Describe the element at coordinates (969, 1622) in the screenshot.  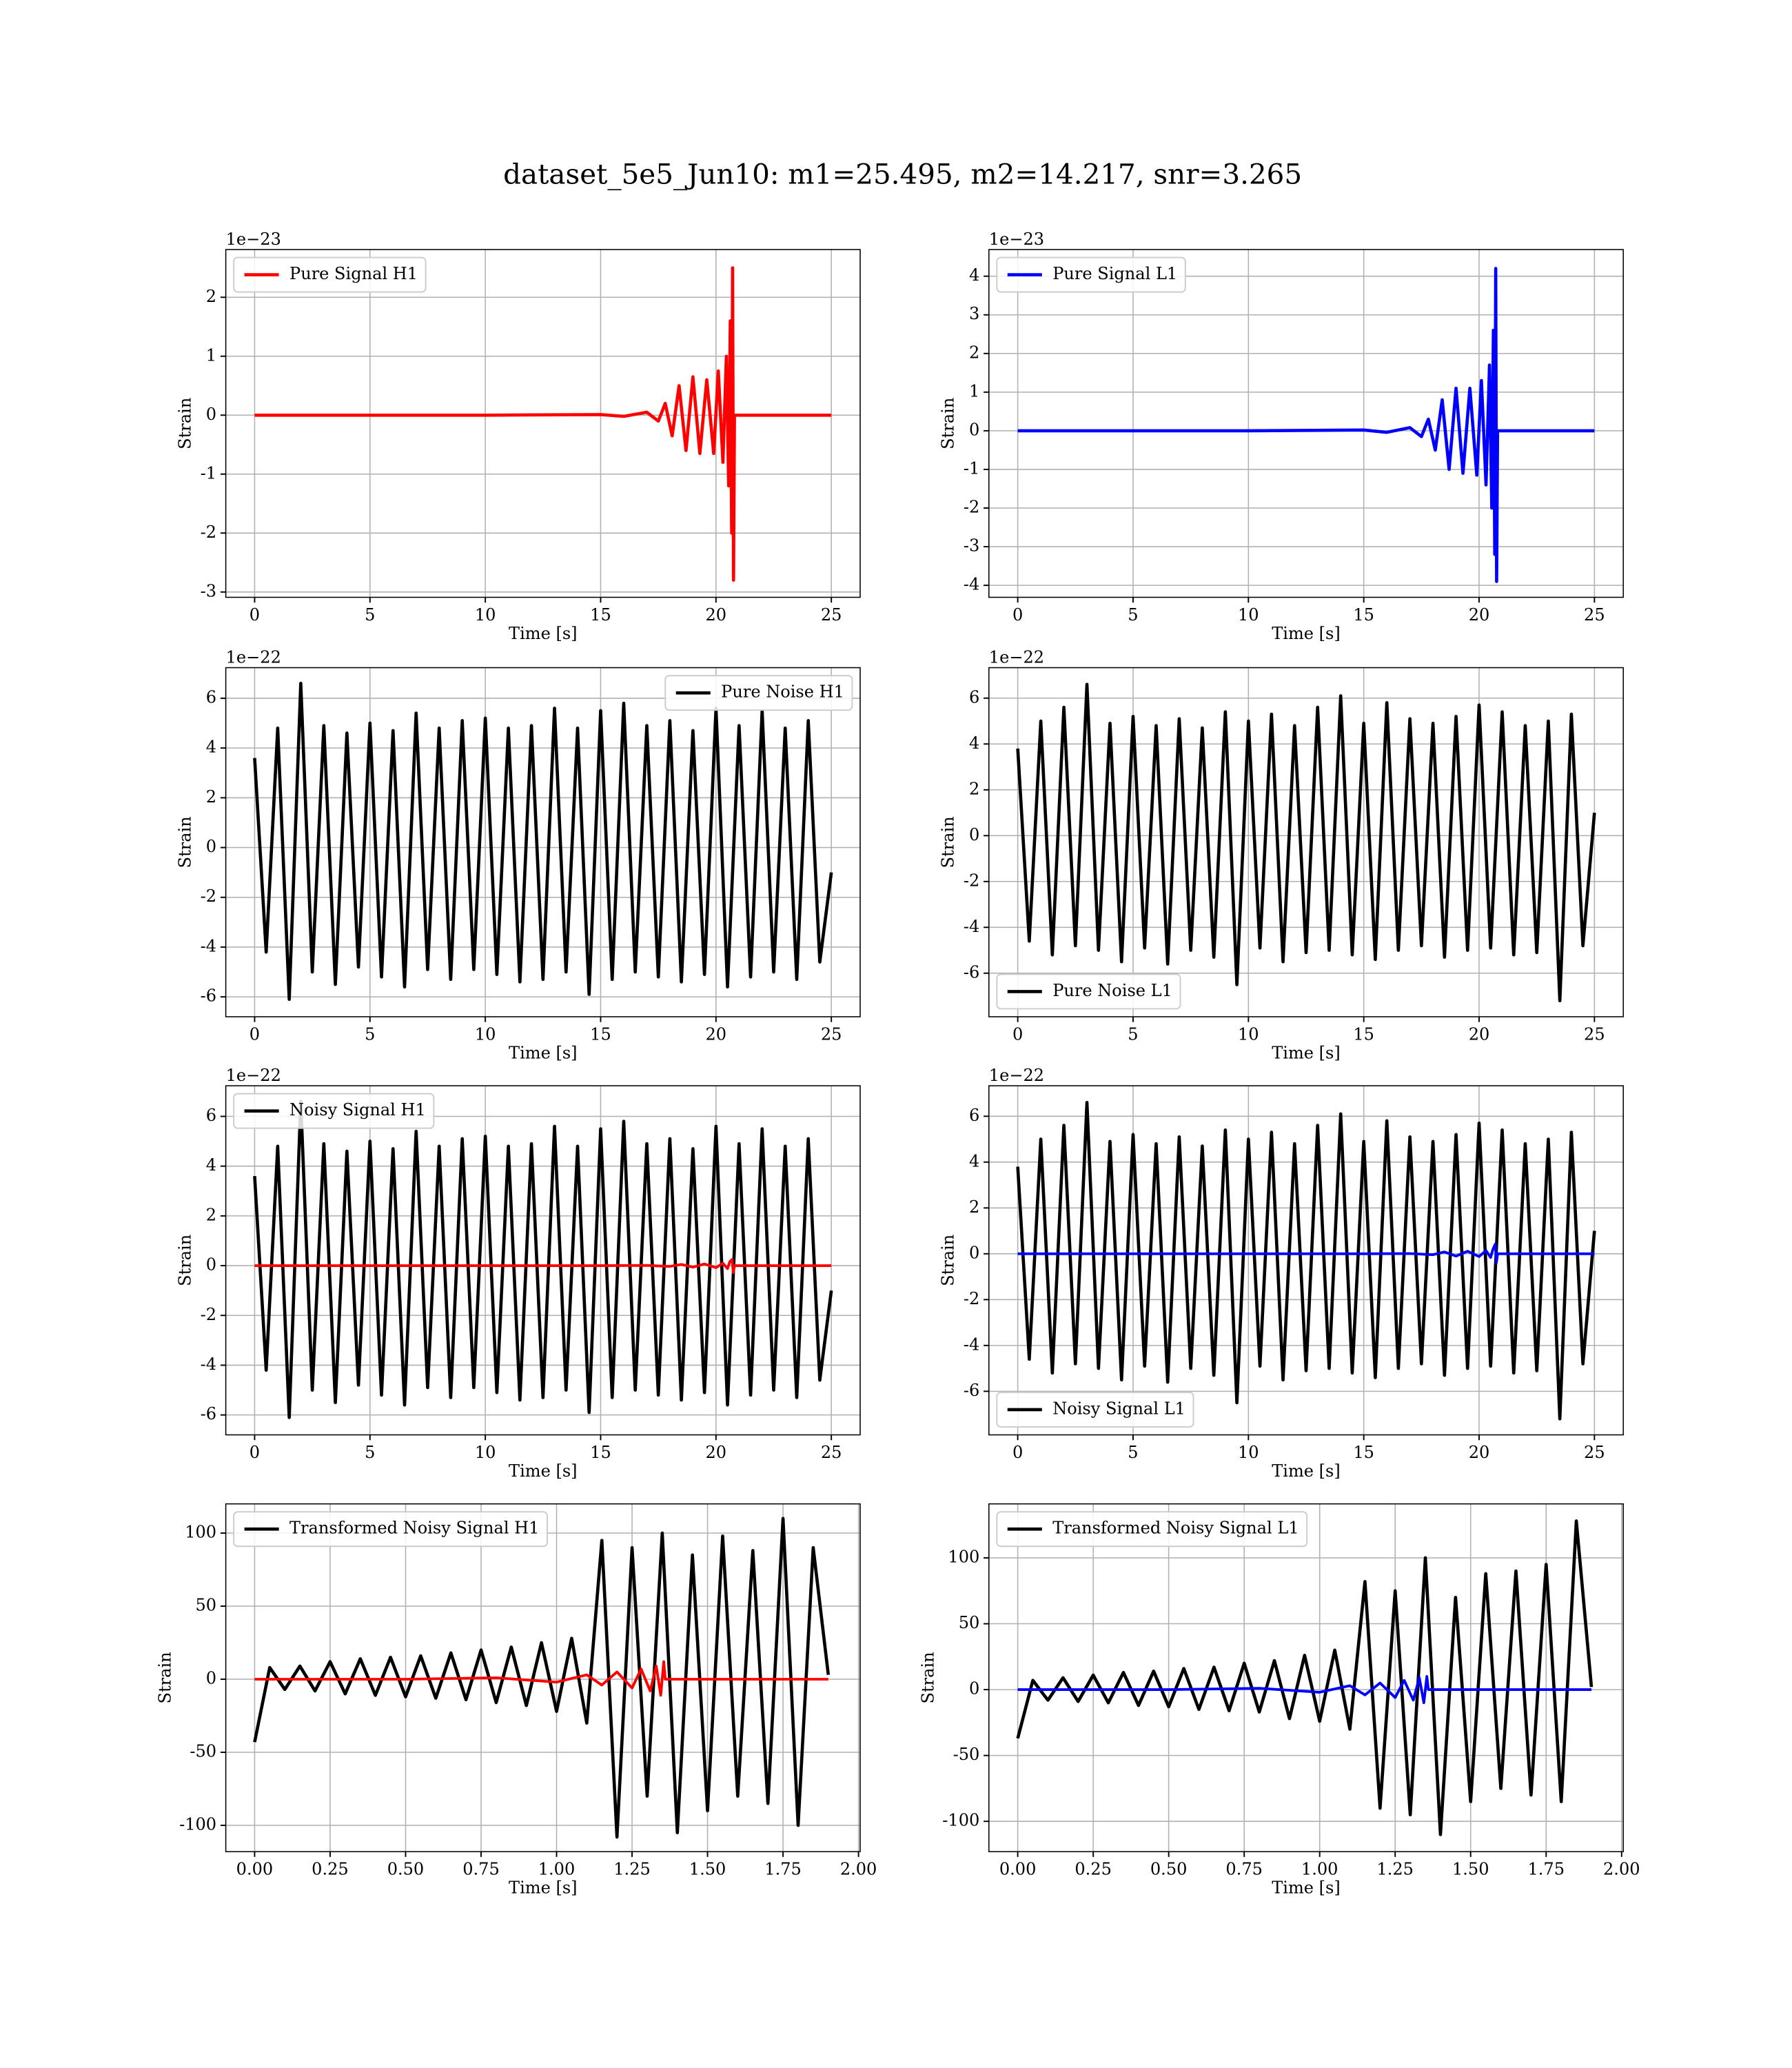
I see `y-tick-label: 50` at that location.